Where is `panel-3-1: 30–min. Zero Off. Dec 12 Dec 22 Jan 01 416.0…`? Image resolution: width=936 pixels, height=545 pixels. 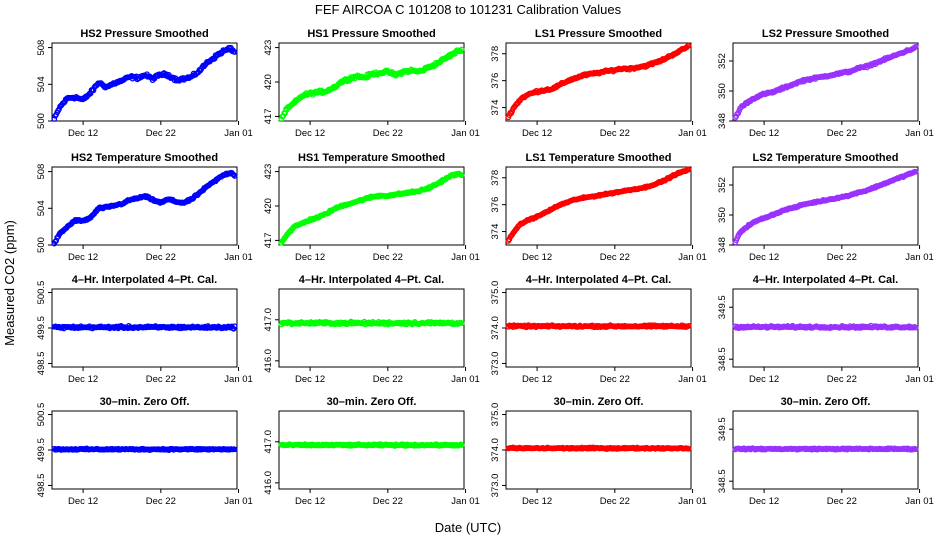 panel-3-1: 30–min. Zero Off. Dec 12 Dec 22 Jan 01 416.0… is located at coordinates (371, 451).